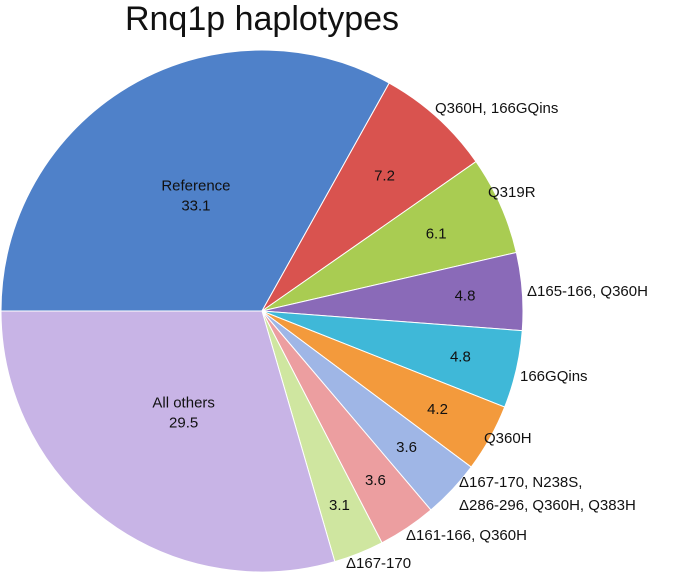 This screenshot has width=680, height=572. What do you see at coordinates (466, 535) in the screenshot?
I see `slice-label-161-166-q360h: Δ161-166, Q360H` at bounding box center [466, 535].